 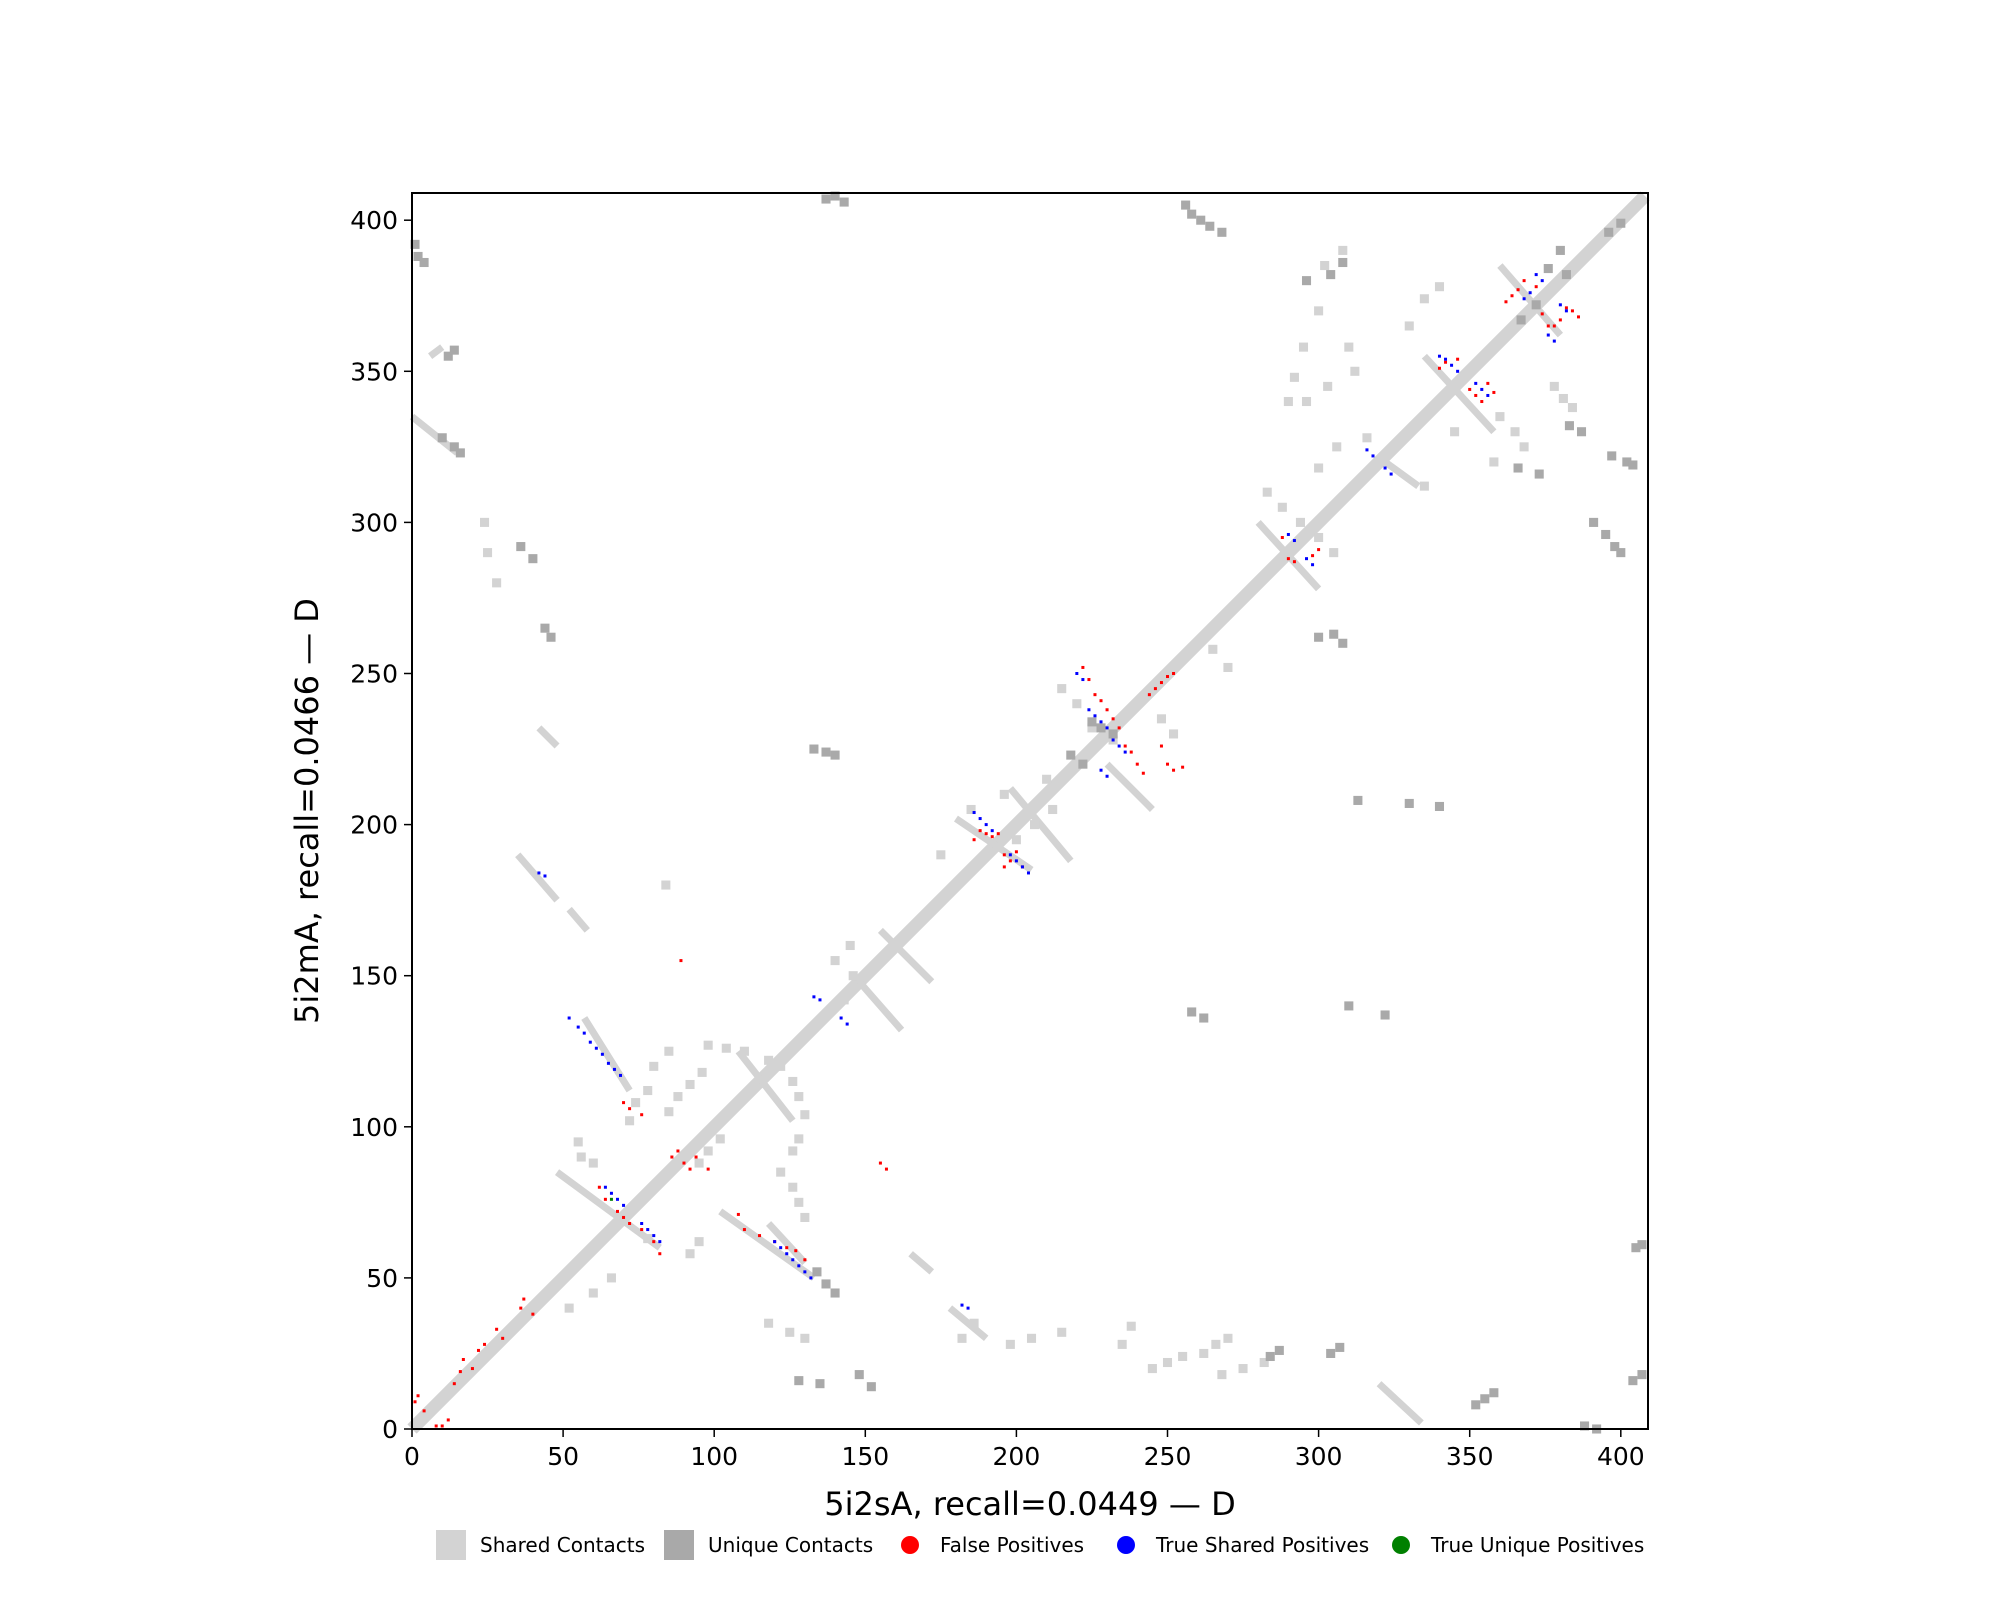 What do you see at coordinates (679, 1545) in the screenshot?
I see `legend-swatch` at bounding box center [679, 1545].